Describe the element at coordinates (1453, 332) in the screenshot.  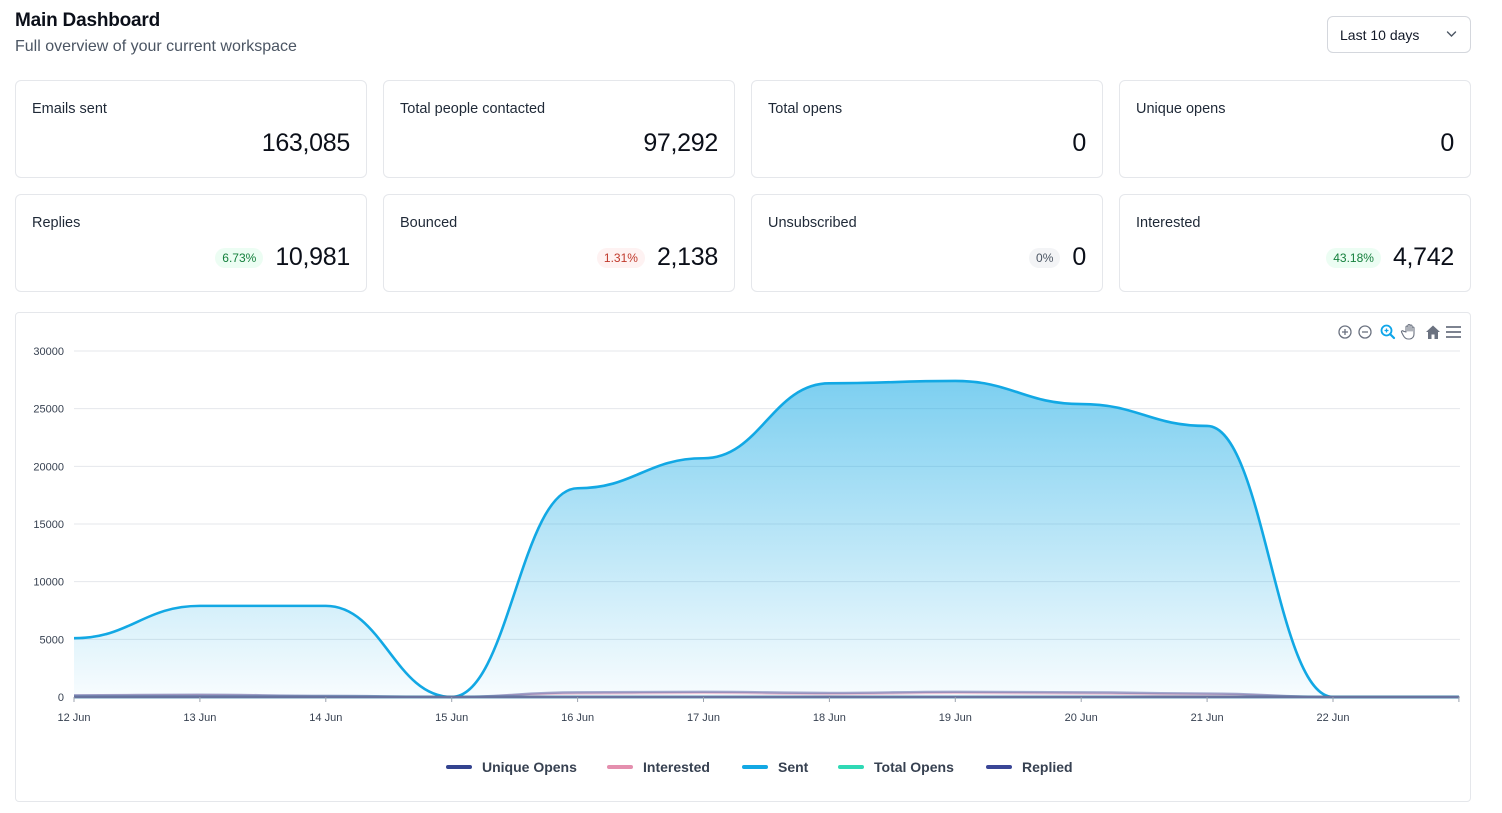
I see `menu-icon` at that location.